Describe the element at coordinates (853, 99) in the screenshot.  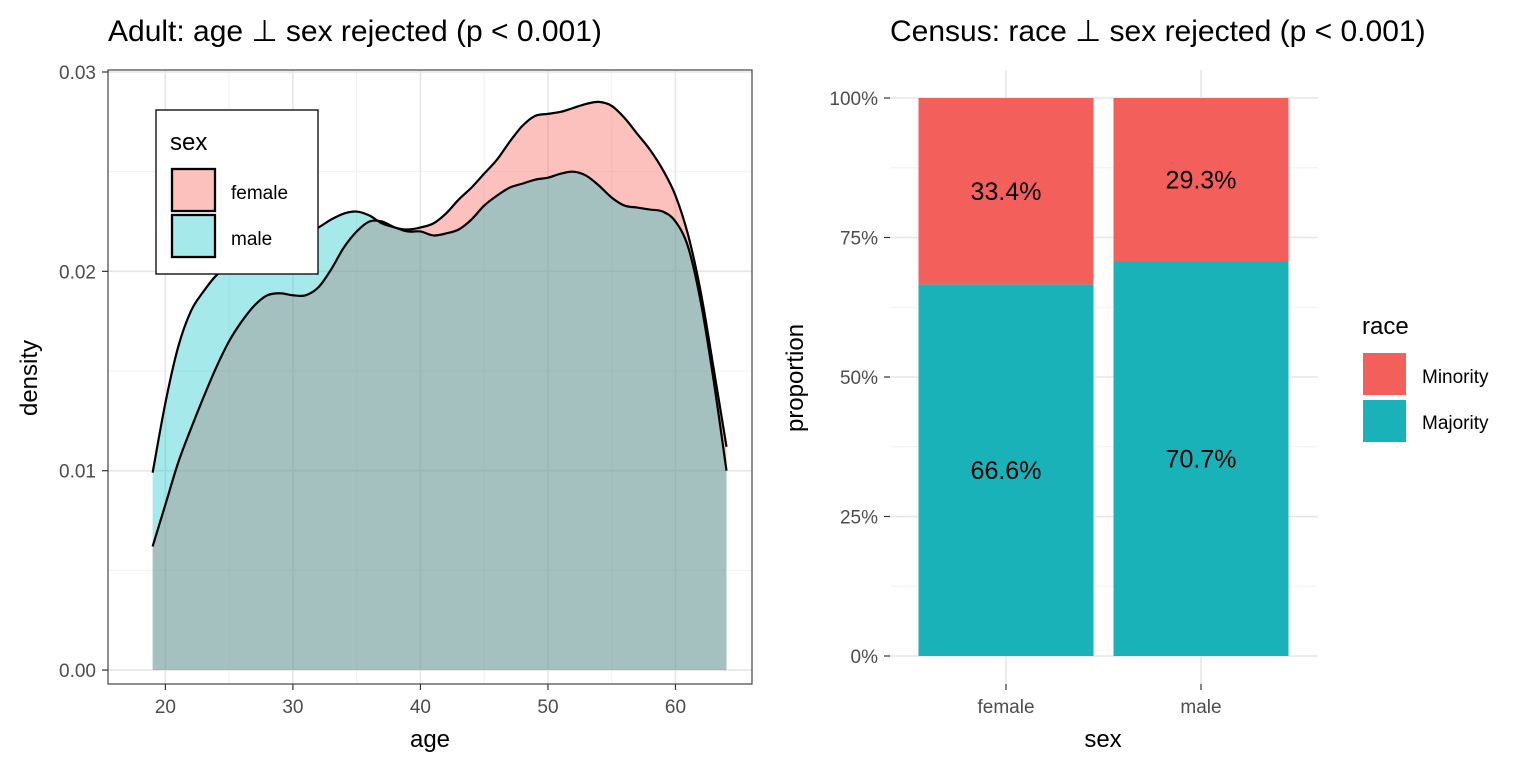
I see `race-y-tick-label: 100%` at that location.